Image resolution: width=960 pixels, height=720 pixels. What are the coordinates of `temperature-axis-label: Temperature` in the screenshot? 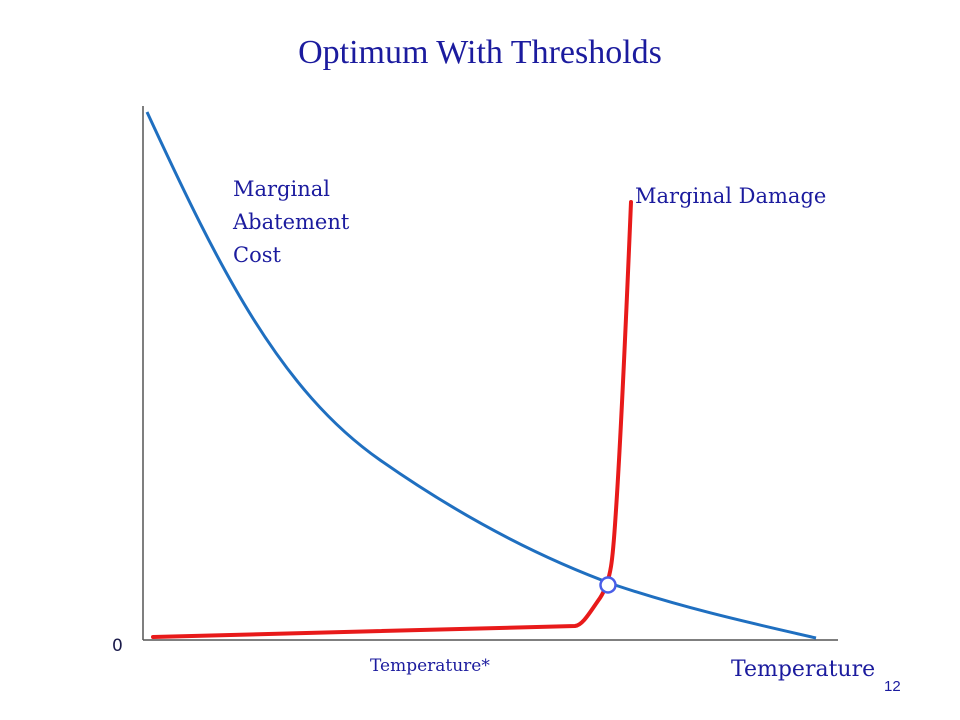 It's located at (803, 669).